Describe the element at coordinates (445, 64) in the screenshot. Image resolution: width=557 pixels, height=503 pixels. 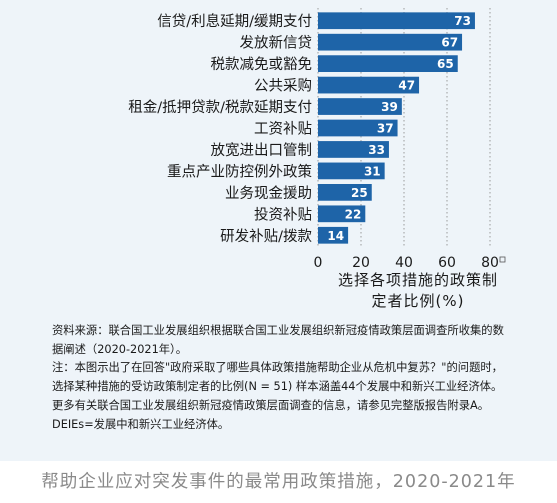
I see `value-label-3: 65` at that location.